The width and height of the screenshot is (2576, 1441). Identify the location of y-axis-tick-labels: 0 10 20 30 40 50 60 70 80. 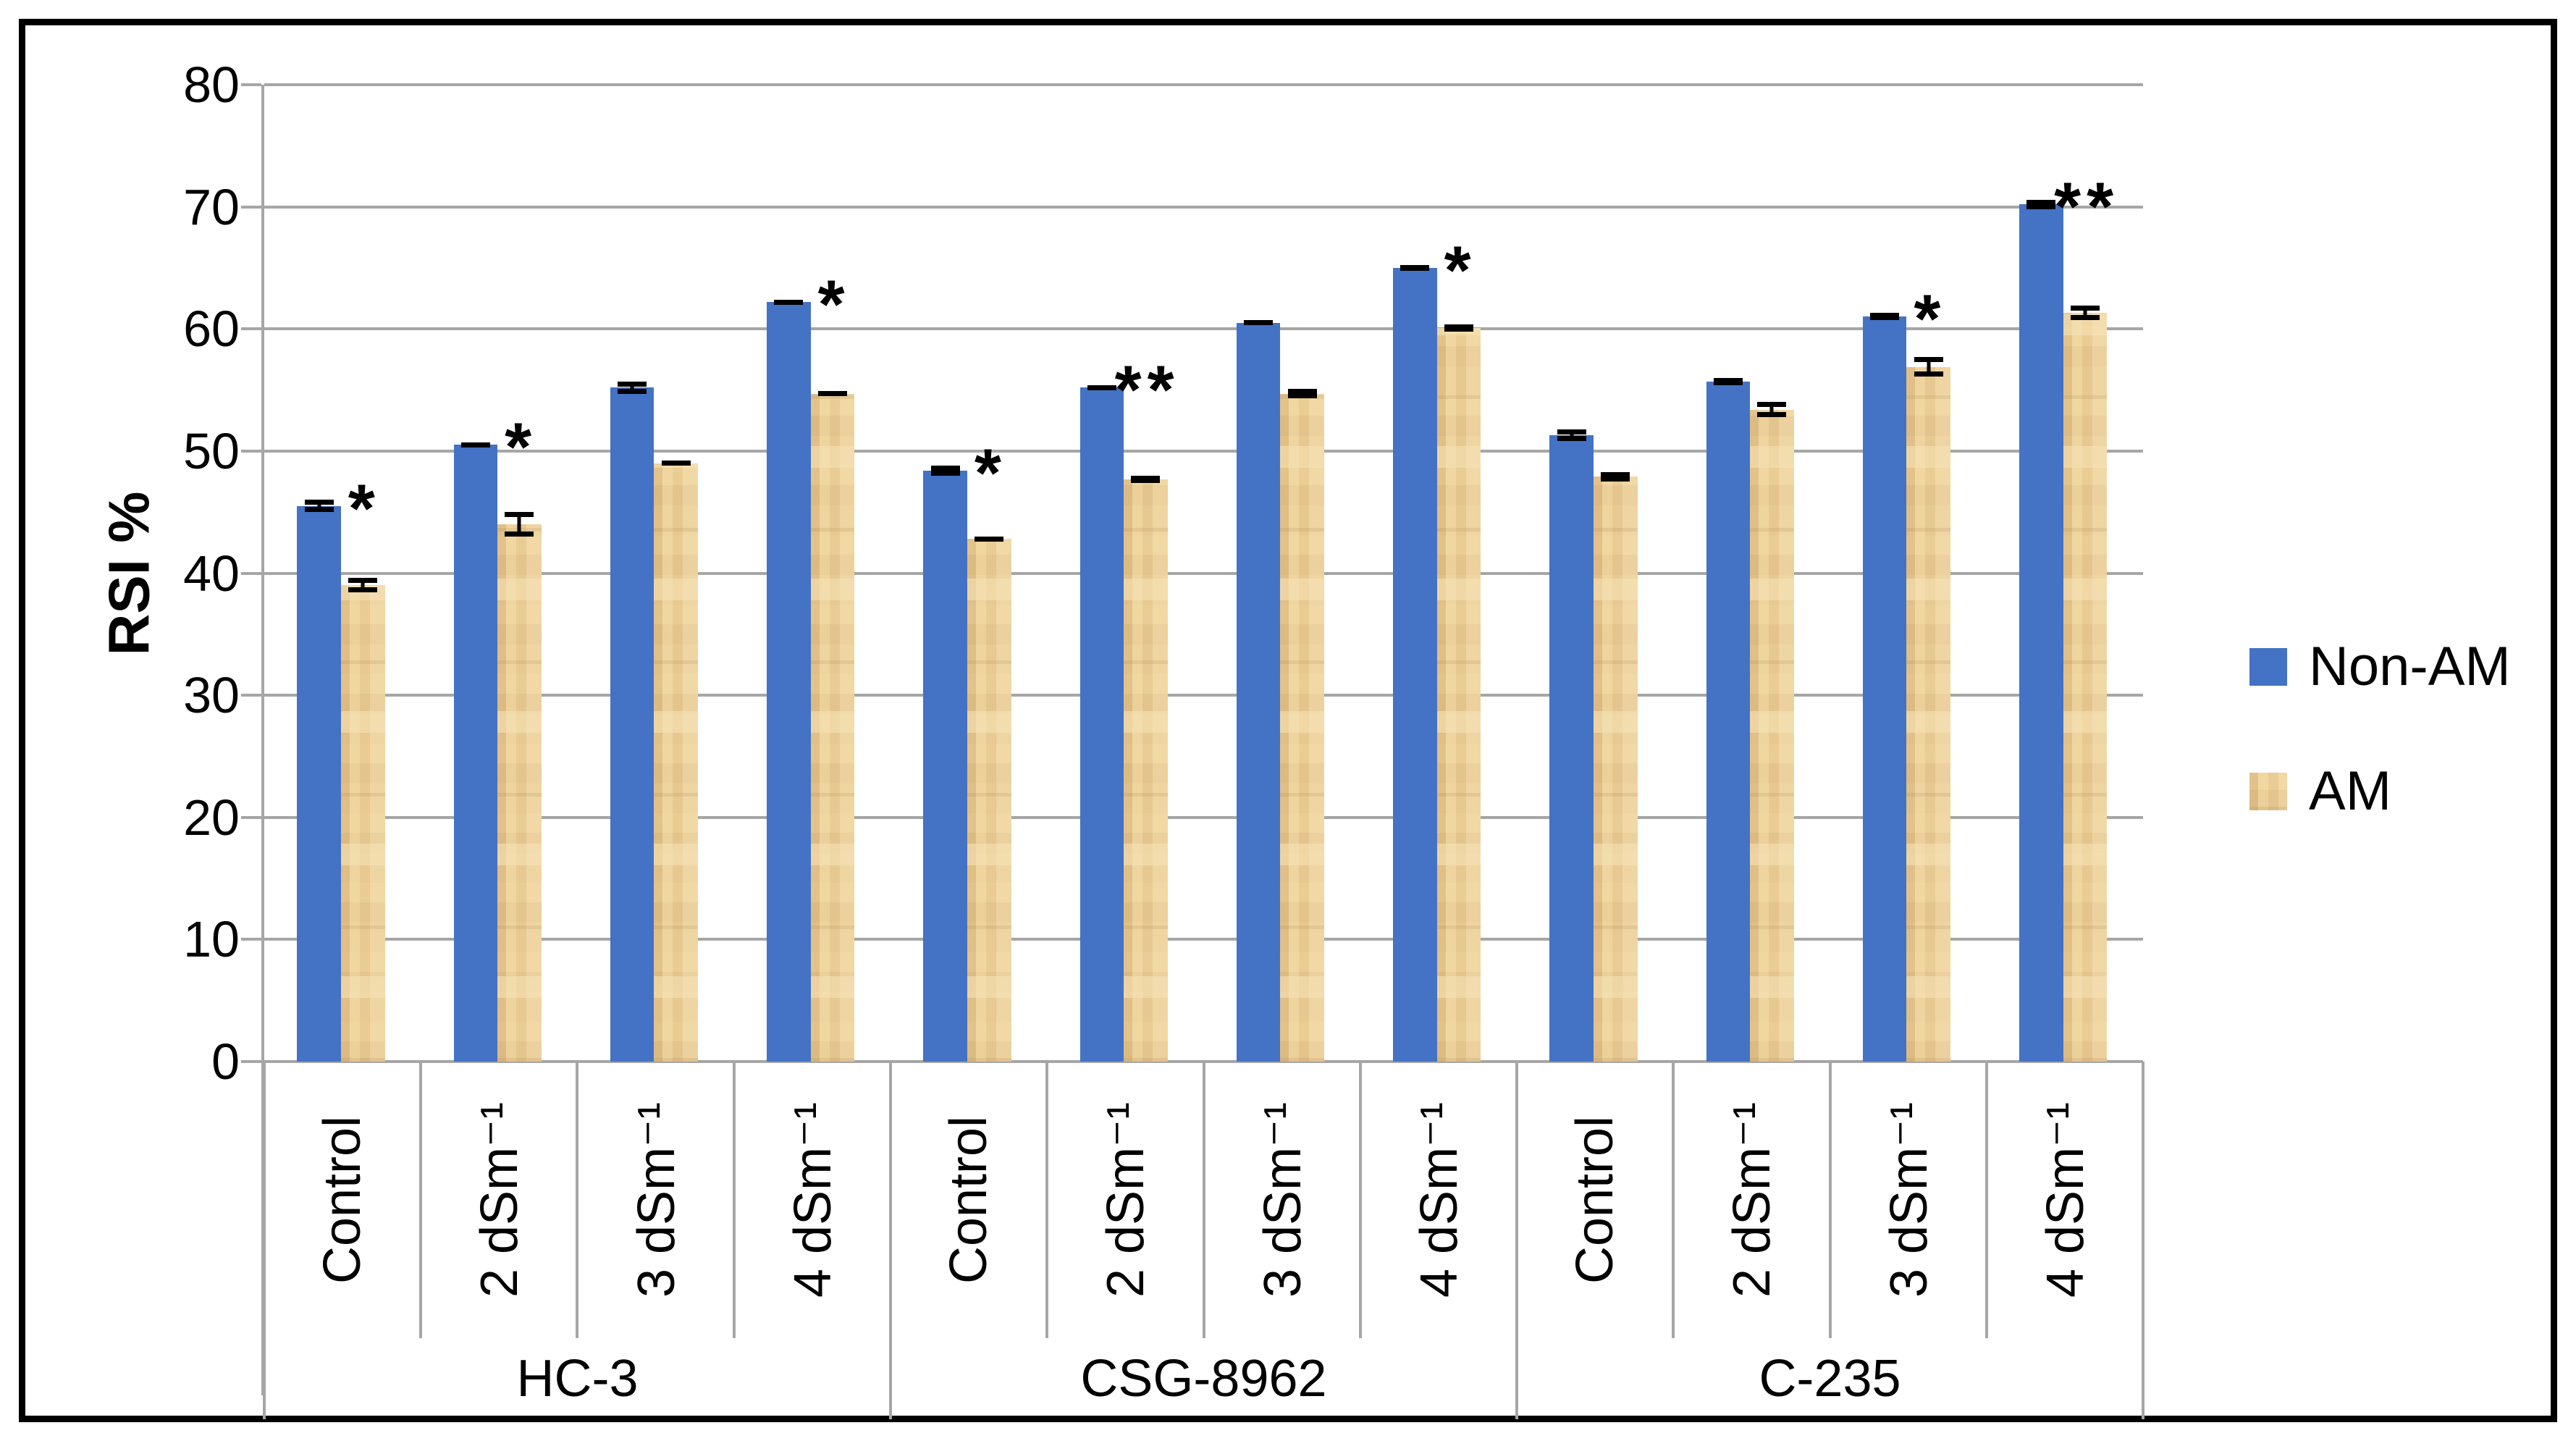
(132, 573).